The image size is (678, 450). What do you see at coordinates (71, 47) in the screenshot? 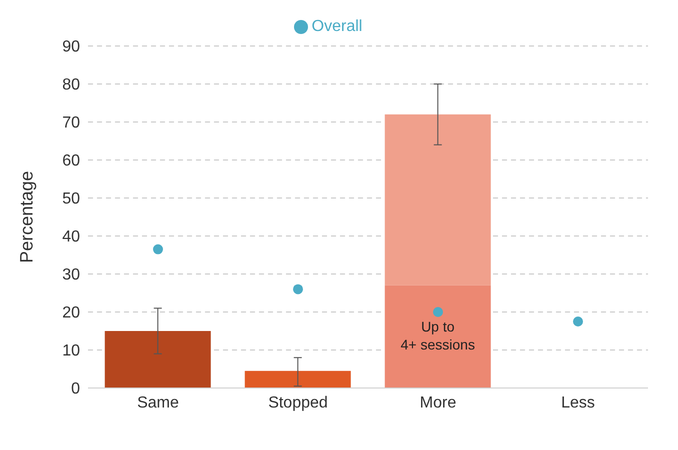
I see `y-tick-label: 90` at bounding box center [71, 47].